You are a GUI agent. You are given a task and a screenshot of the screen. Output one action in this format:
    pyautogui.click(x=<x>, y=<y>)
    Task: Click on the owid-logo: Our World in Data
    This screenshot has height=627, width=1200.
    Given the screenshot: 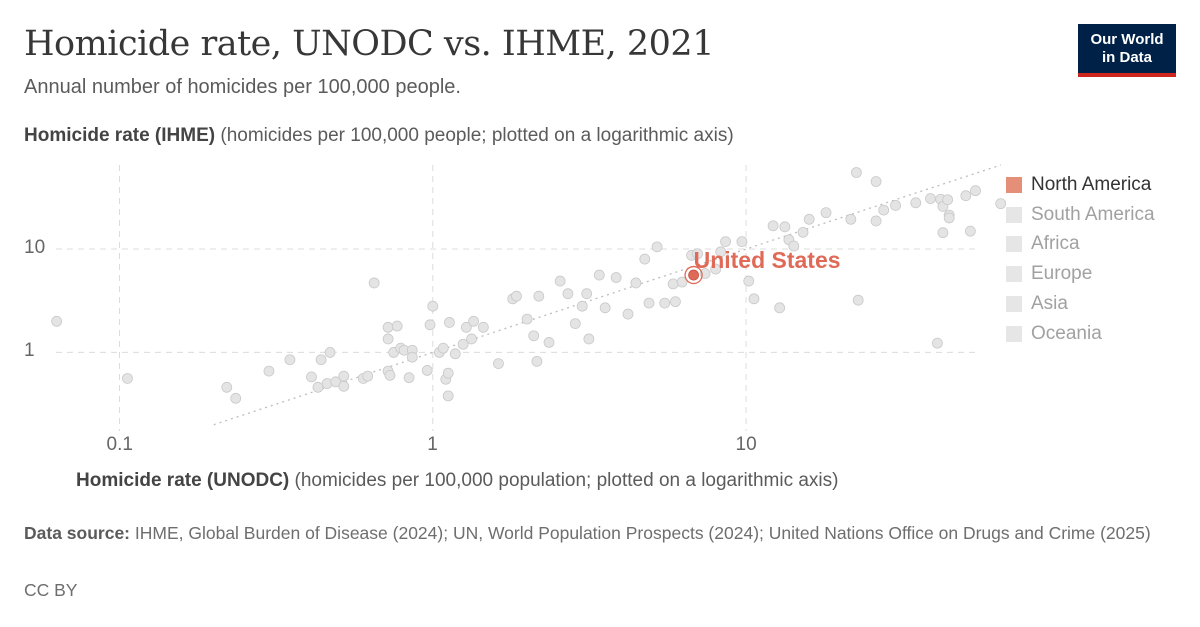 What is the action you would take?
    pyautogui.click(x=1127, y=50)
    